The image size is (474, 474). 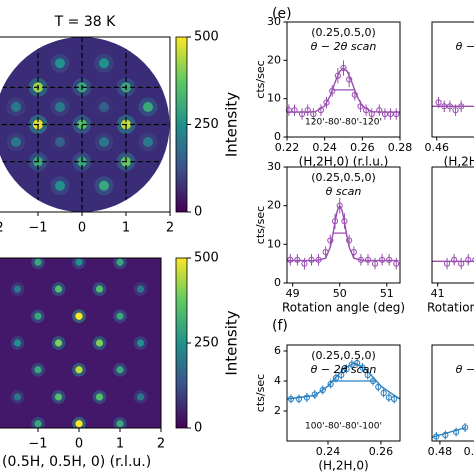 What do you see at coordinates (293, 293) in the screenshot?
I see `x-tick-label: 49` at bounding box center [293, 293].